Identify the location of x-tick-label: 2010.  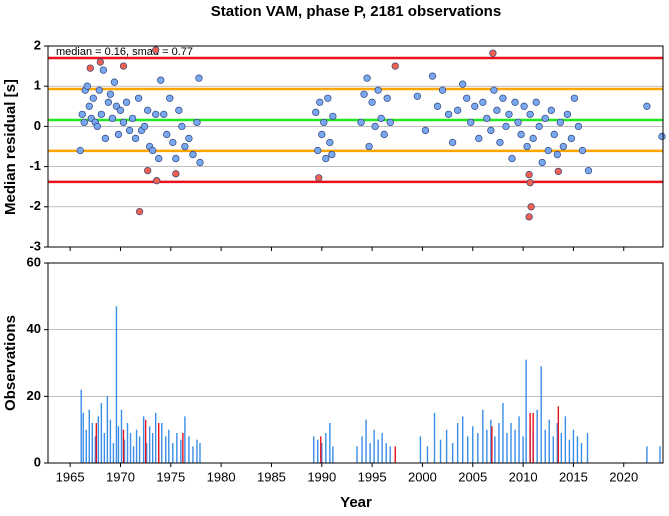
(523, 476).